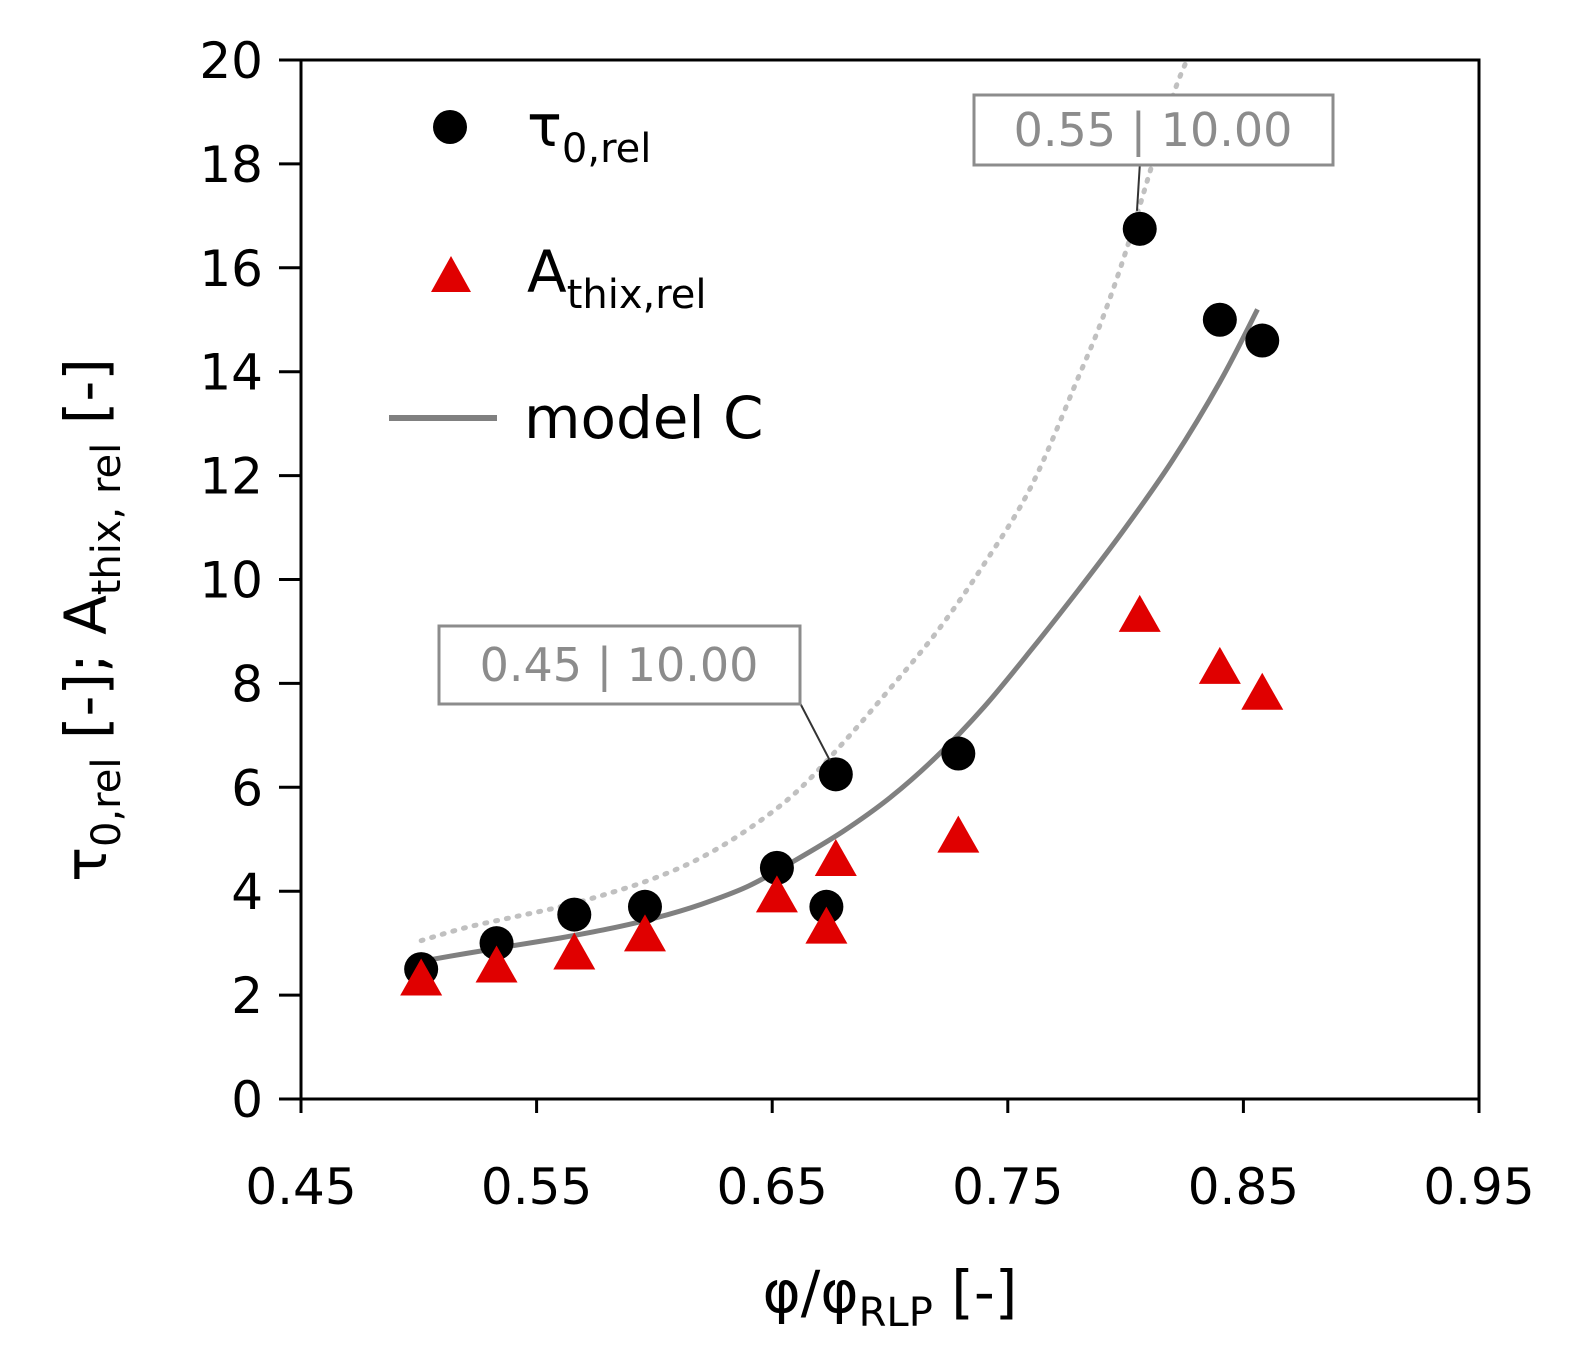 The height and width of the screenshot is (1369, 1579). What do you see at coordinates (247, 892) in the screenshot?
I see `y-tick-label: 4` at bounding box center [247, 892].